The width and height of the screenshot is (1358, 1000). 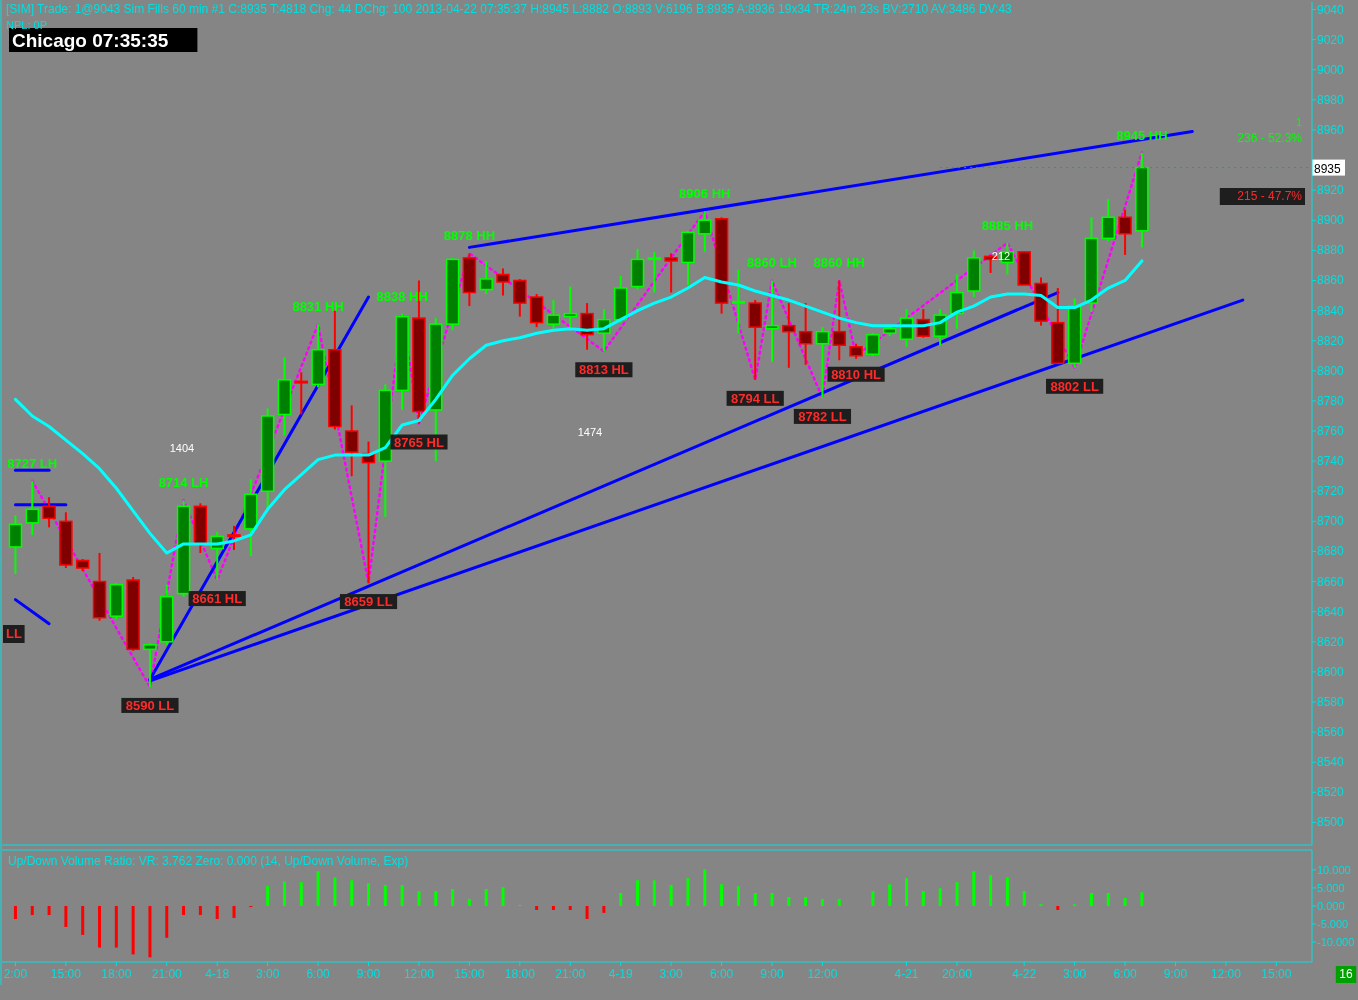 What do you see at coordinates (1331, 461) in the screenshot?
I see `y-tick-label: 8740` at bounding box center [1331, 461].